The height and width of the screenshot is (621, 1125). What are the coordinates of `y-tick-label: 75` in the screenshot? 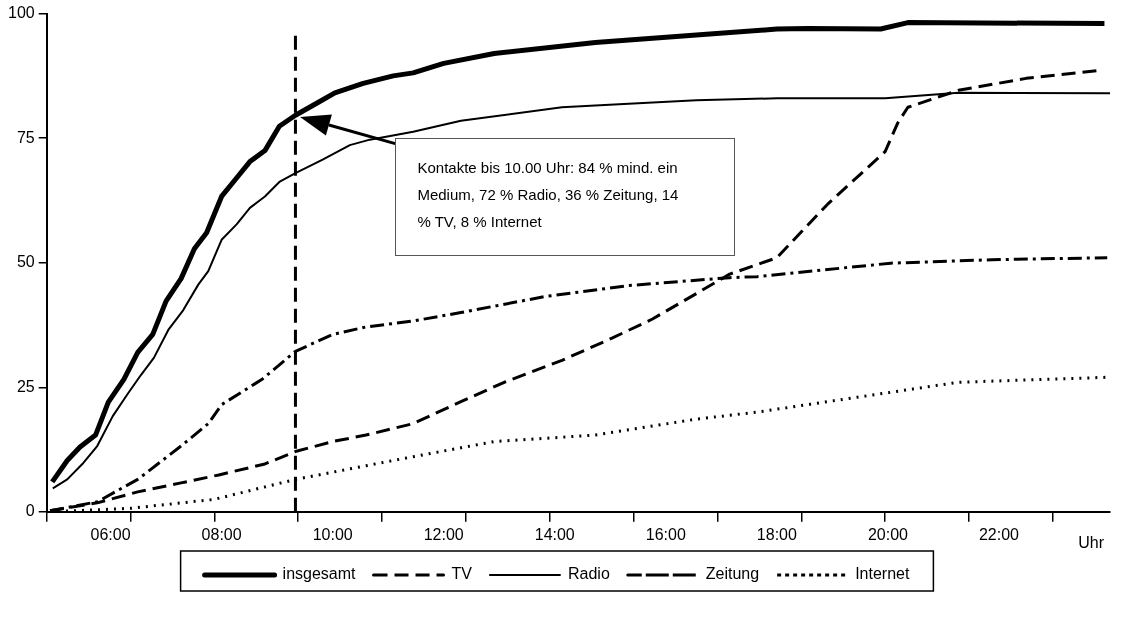 It's located at (25, 137).